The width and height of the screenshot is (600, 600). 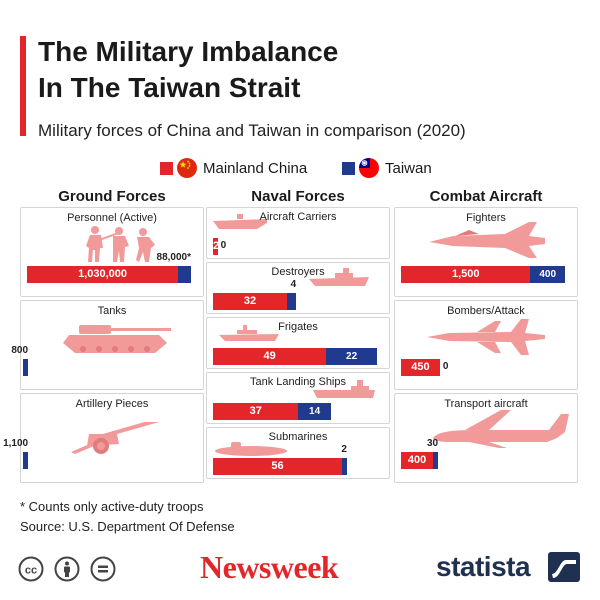 I want to click on frigate-icon, so click(x=249, y=333).